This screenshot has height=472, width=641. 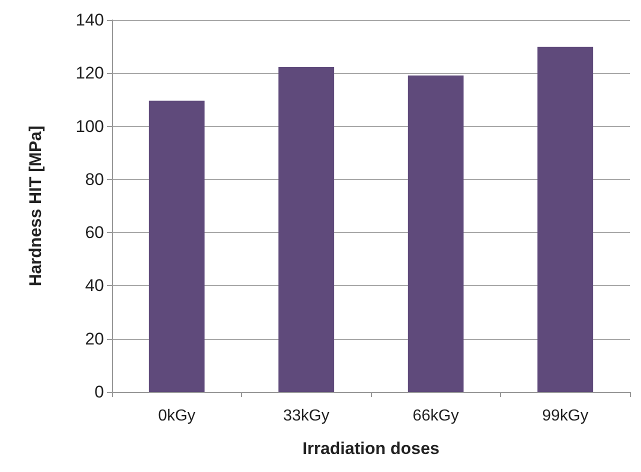 What do you see at coordinates (565, 416) in the screenshot?
I see `x-tick-label: 99kGy` at bounding box center [565, 416].